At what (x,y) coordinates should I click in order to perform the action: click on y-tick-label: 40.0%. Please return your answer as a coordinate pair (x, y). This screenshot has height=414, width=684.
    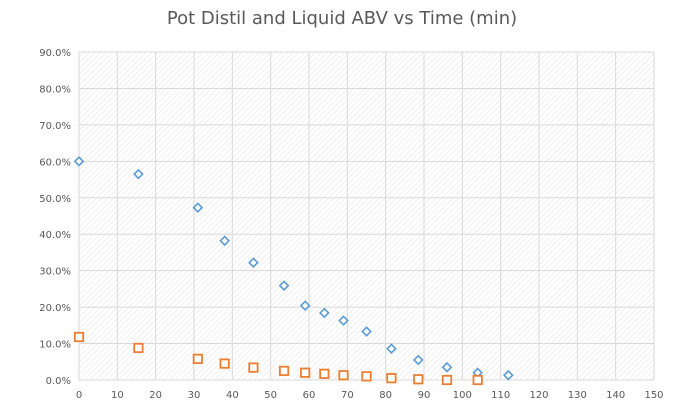
    Looking at the image, I should click on (55, 235).